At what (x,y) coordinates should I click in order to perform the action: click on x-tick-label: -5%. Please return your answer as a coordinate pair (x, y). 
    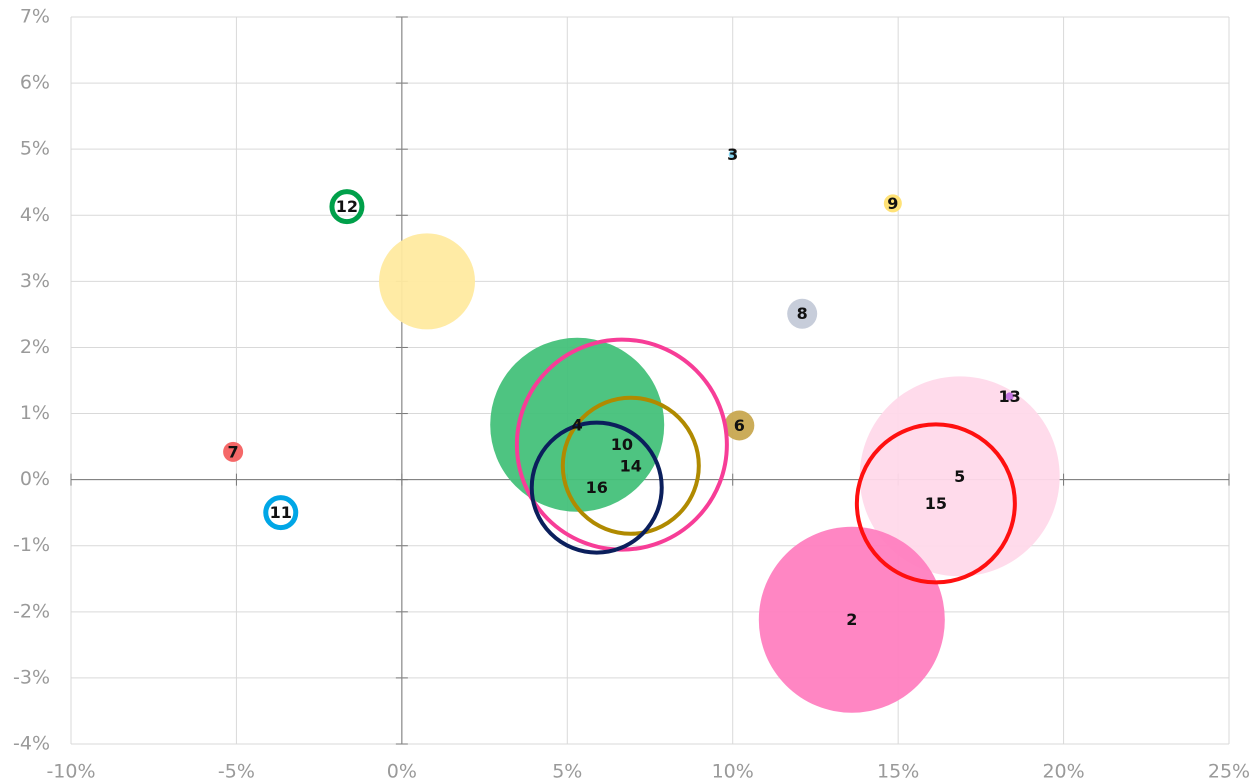
    Looking at the image, I should click on (236, 772).